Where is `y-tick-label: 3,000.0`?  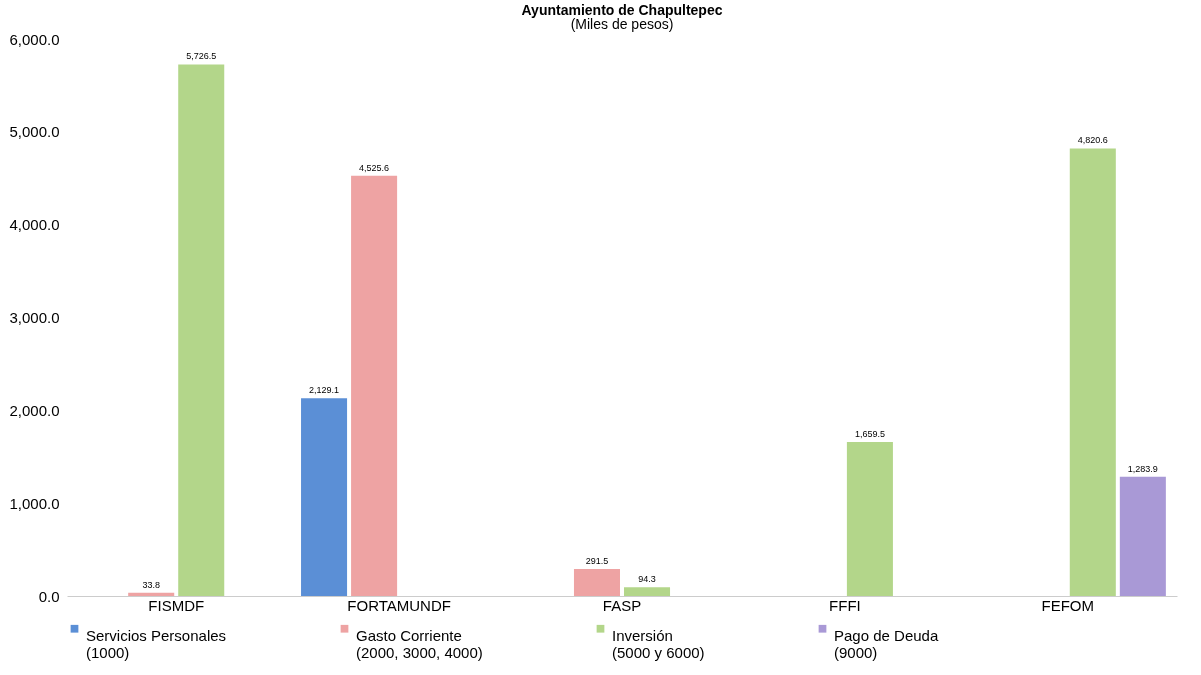
y-tick-label: 3,000.0 is located at coordinates (34, 317).